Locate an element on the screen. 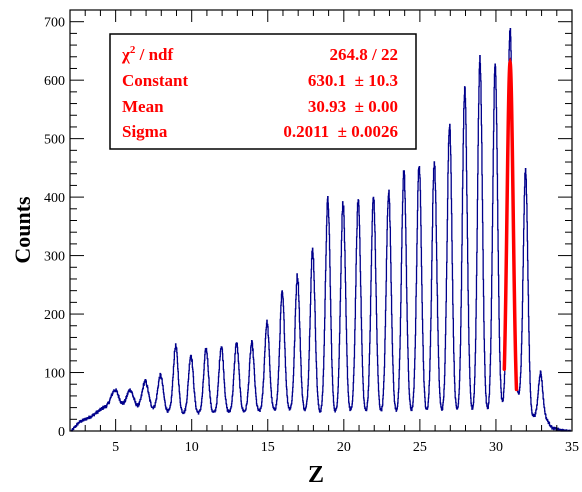  stats-box-frame is located at coordinates (263, 91).